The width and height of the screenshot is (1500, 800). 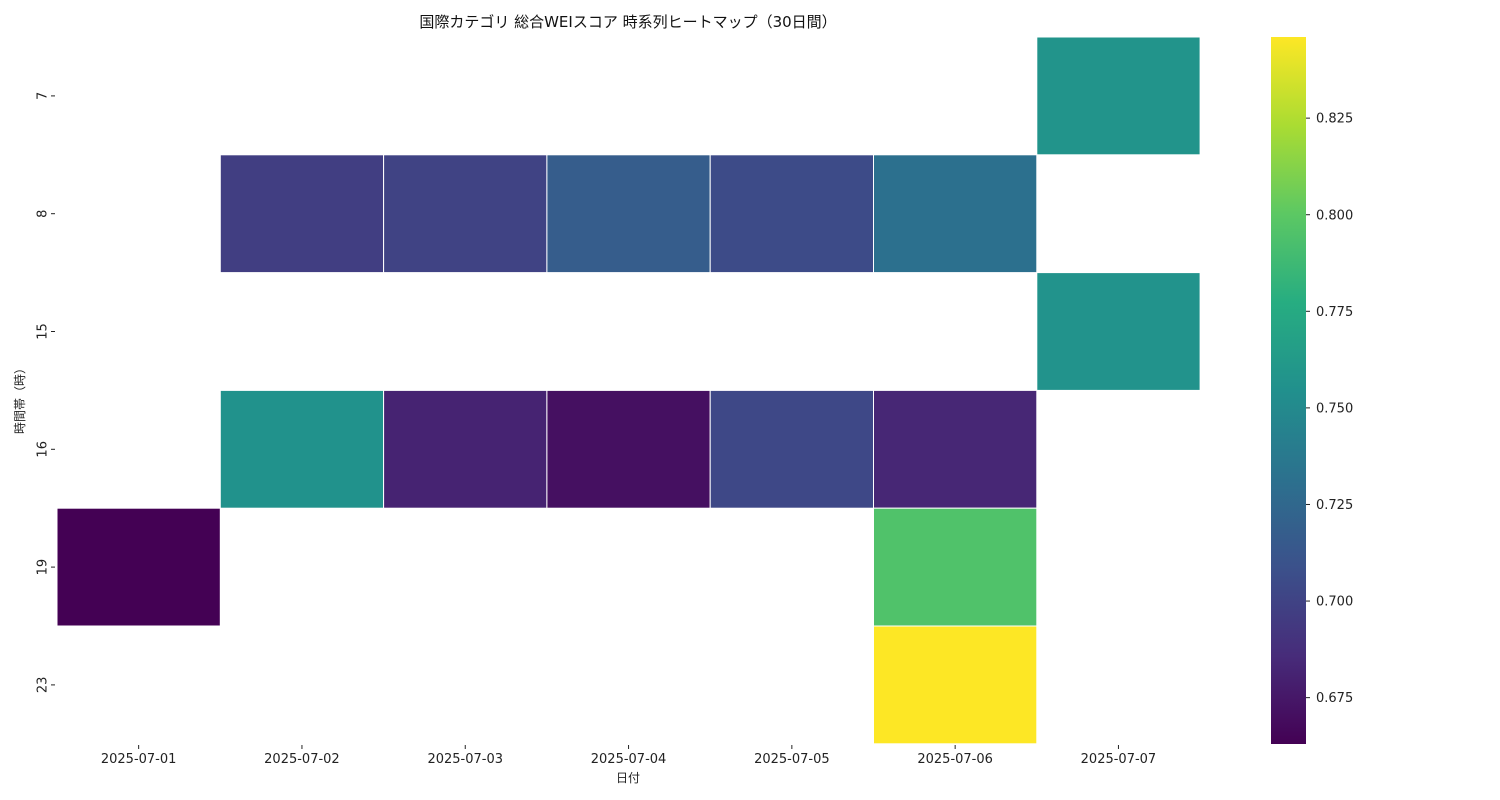 What do you see at coordinates (1334, 602) in the screenshot?
I see `colorbar-tick-label: 0.700` at bounding box center [1334, 602].